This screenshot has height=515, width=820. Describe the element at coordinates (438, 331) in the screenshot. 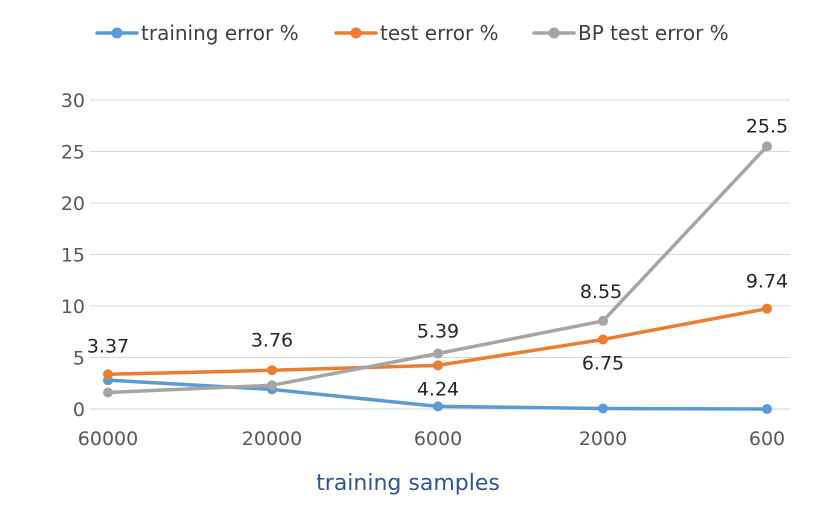

I see `data-label: 5.39` at that location.